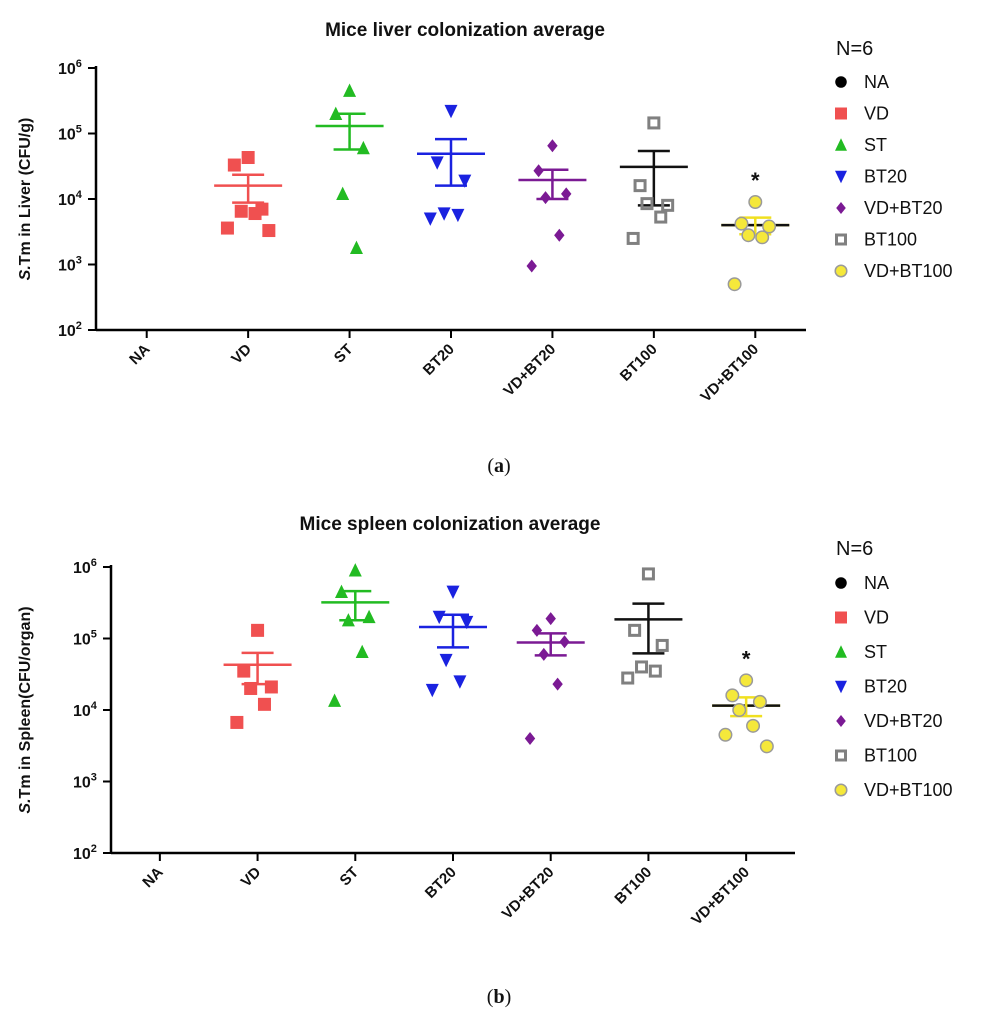 The height and width of the screenshot is (1016, 998). I want to click on x-tick-label: BT20, so click(441, 883).